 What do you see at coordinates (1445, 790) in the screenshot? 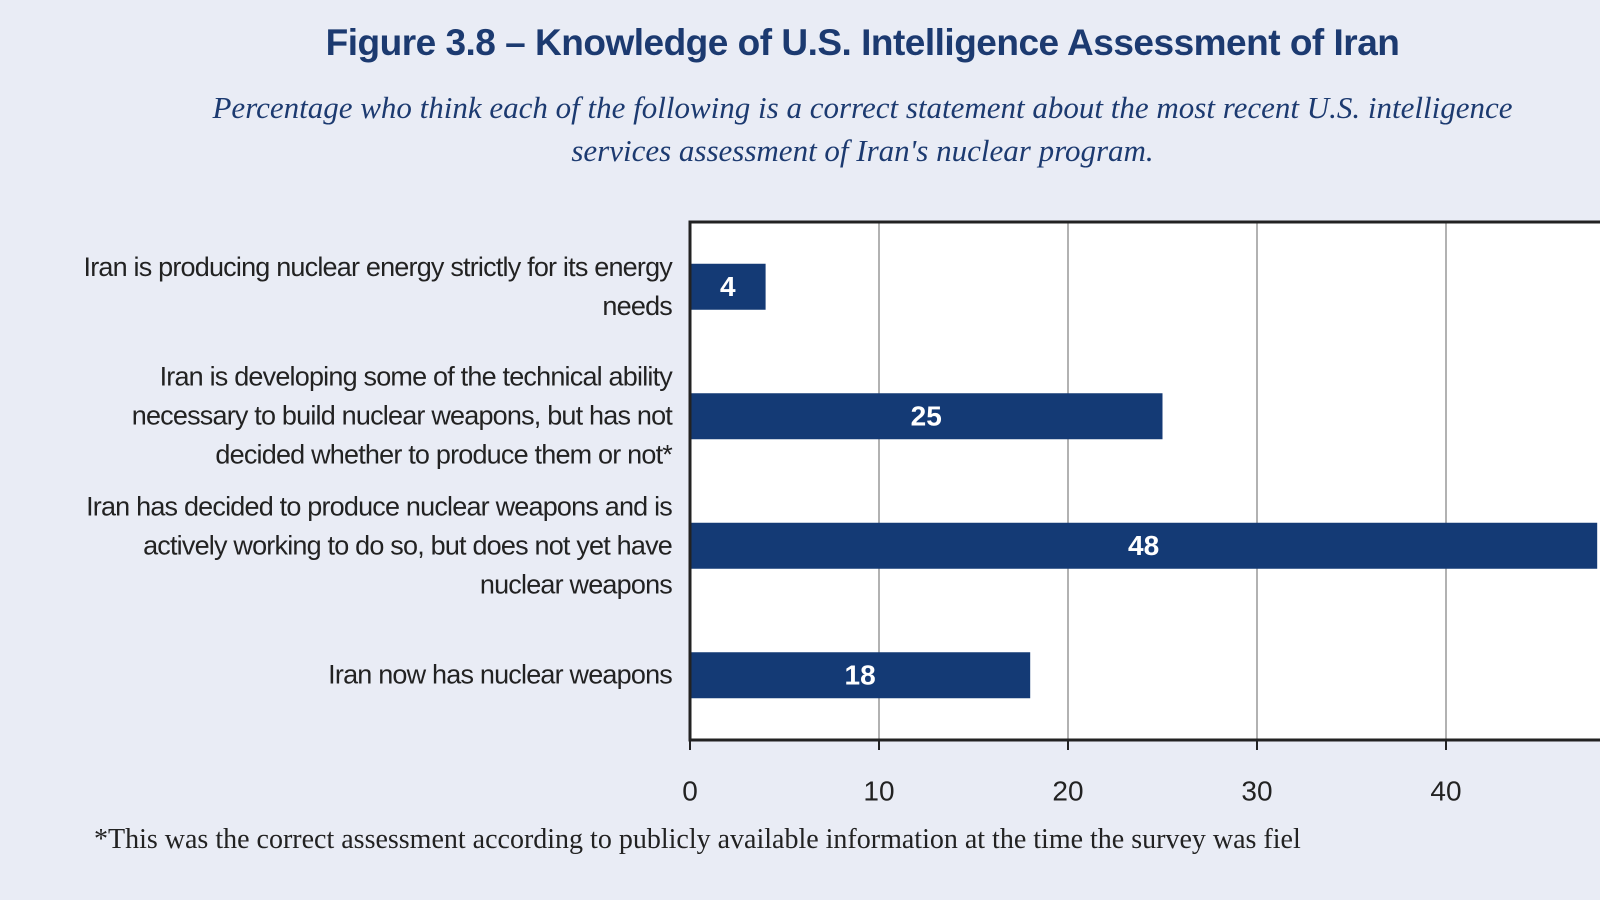
I see `x-tick-label: 40` at bounding box center [1445, 790].